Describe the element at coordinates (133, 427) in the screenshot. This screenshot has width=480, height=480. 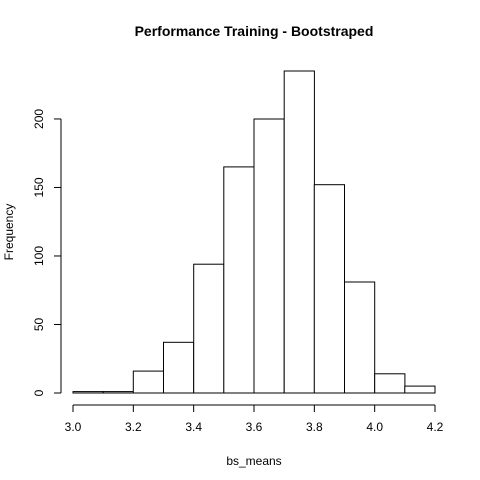
I see `x-tick-label: 3.2` at that location.